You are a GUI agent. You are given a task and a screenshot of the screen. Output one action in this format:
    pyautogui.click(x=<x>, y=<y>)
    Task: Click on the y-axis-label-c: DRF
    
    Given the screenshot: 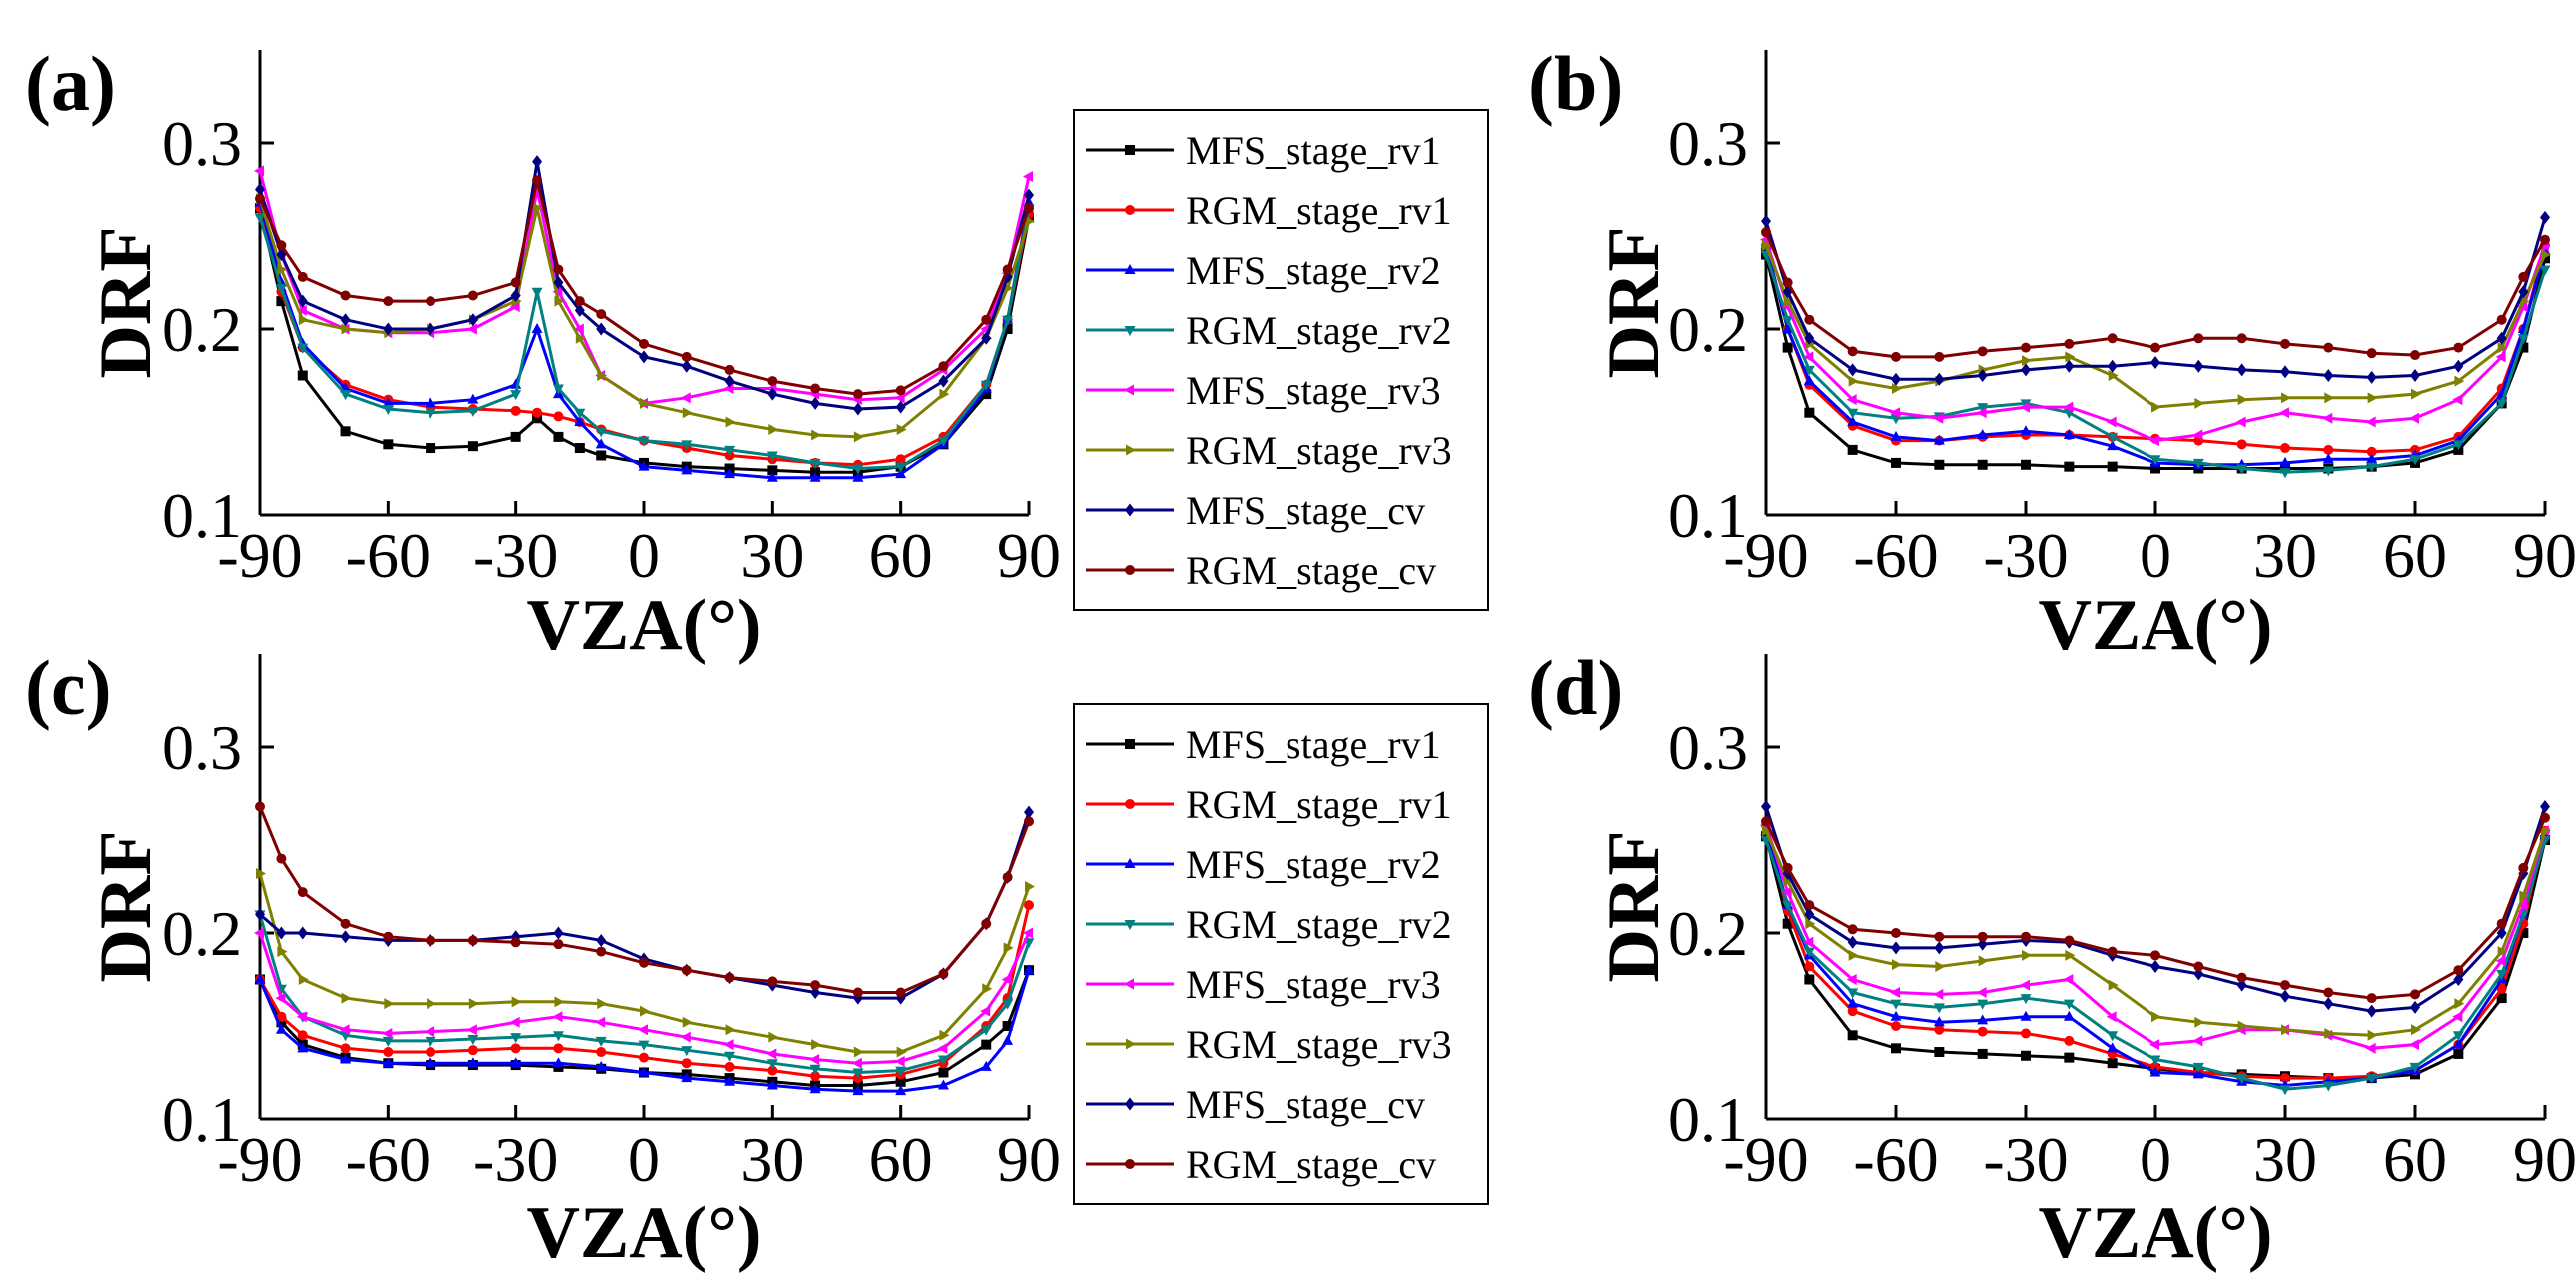 What is the action you would take?
    pyautogui.click(x=126, y=906)
    